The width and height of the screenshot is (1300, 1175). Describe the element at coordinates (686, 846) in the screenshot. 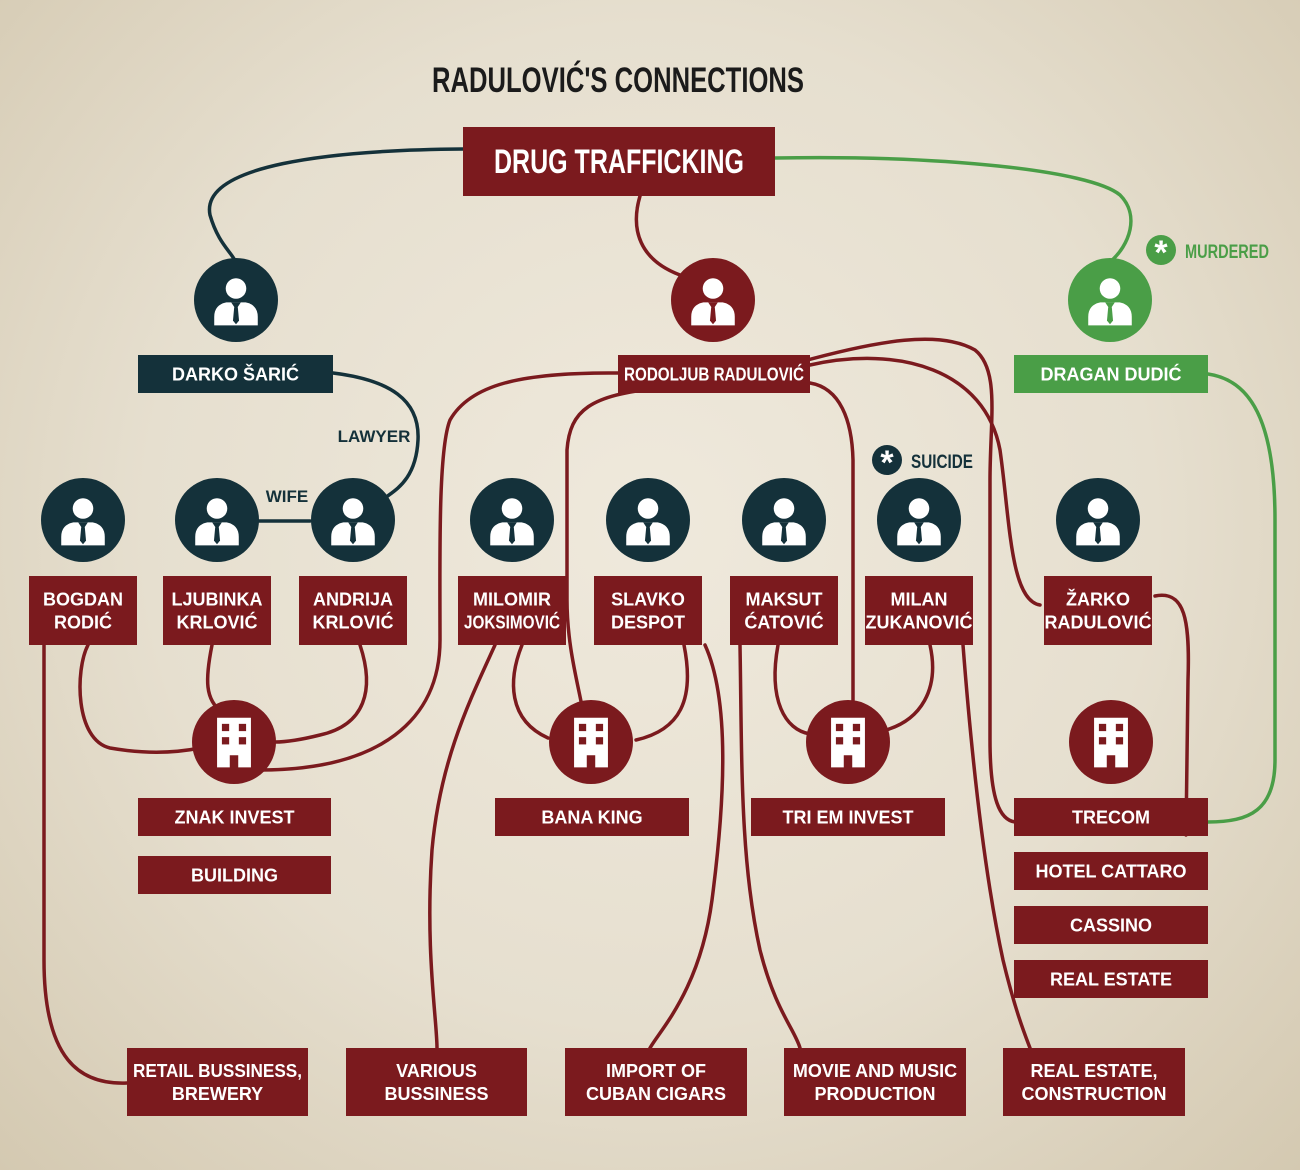

I see `line-slavko-to-cigars` at that location.